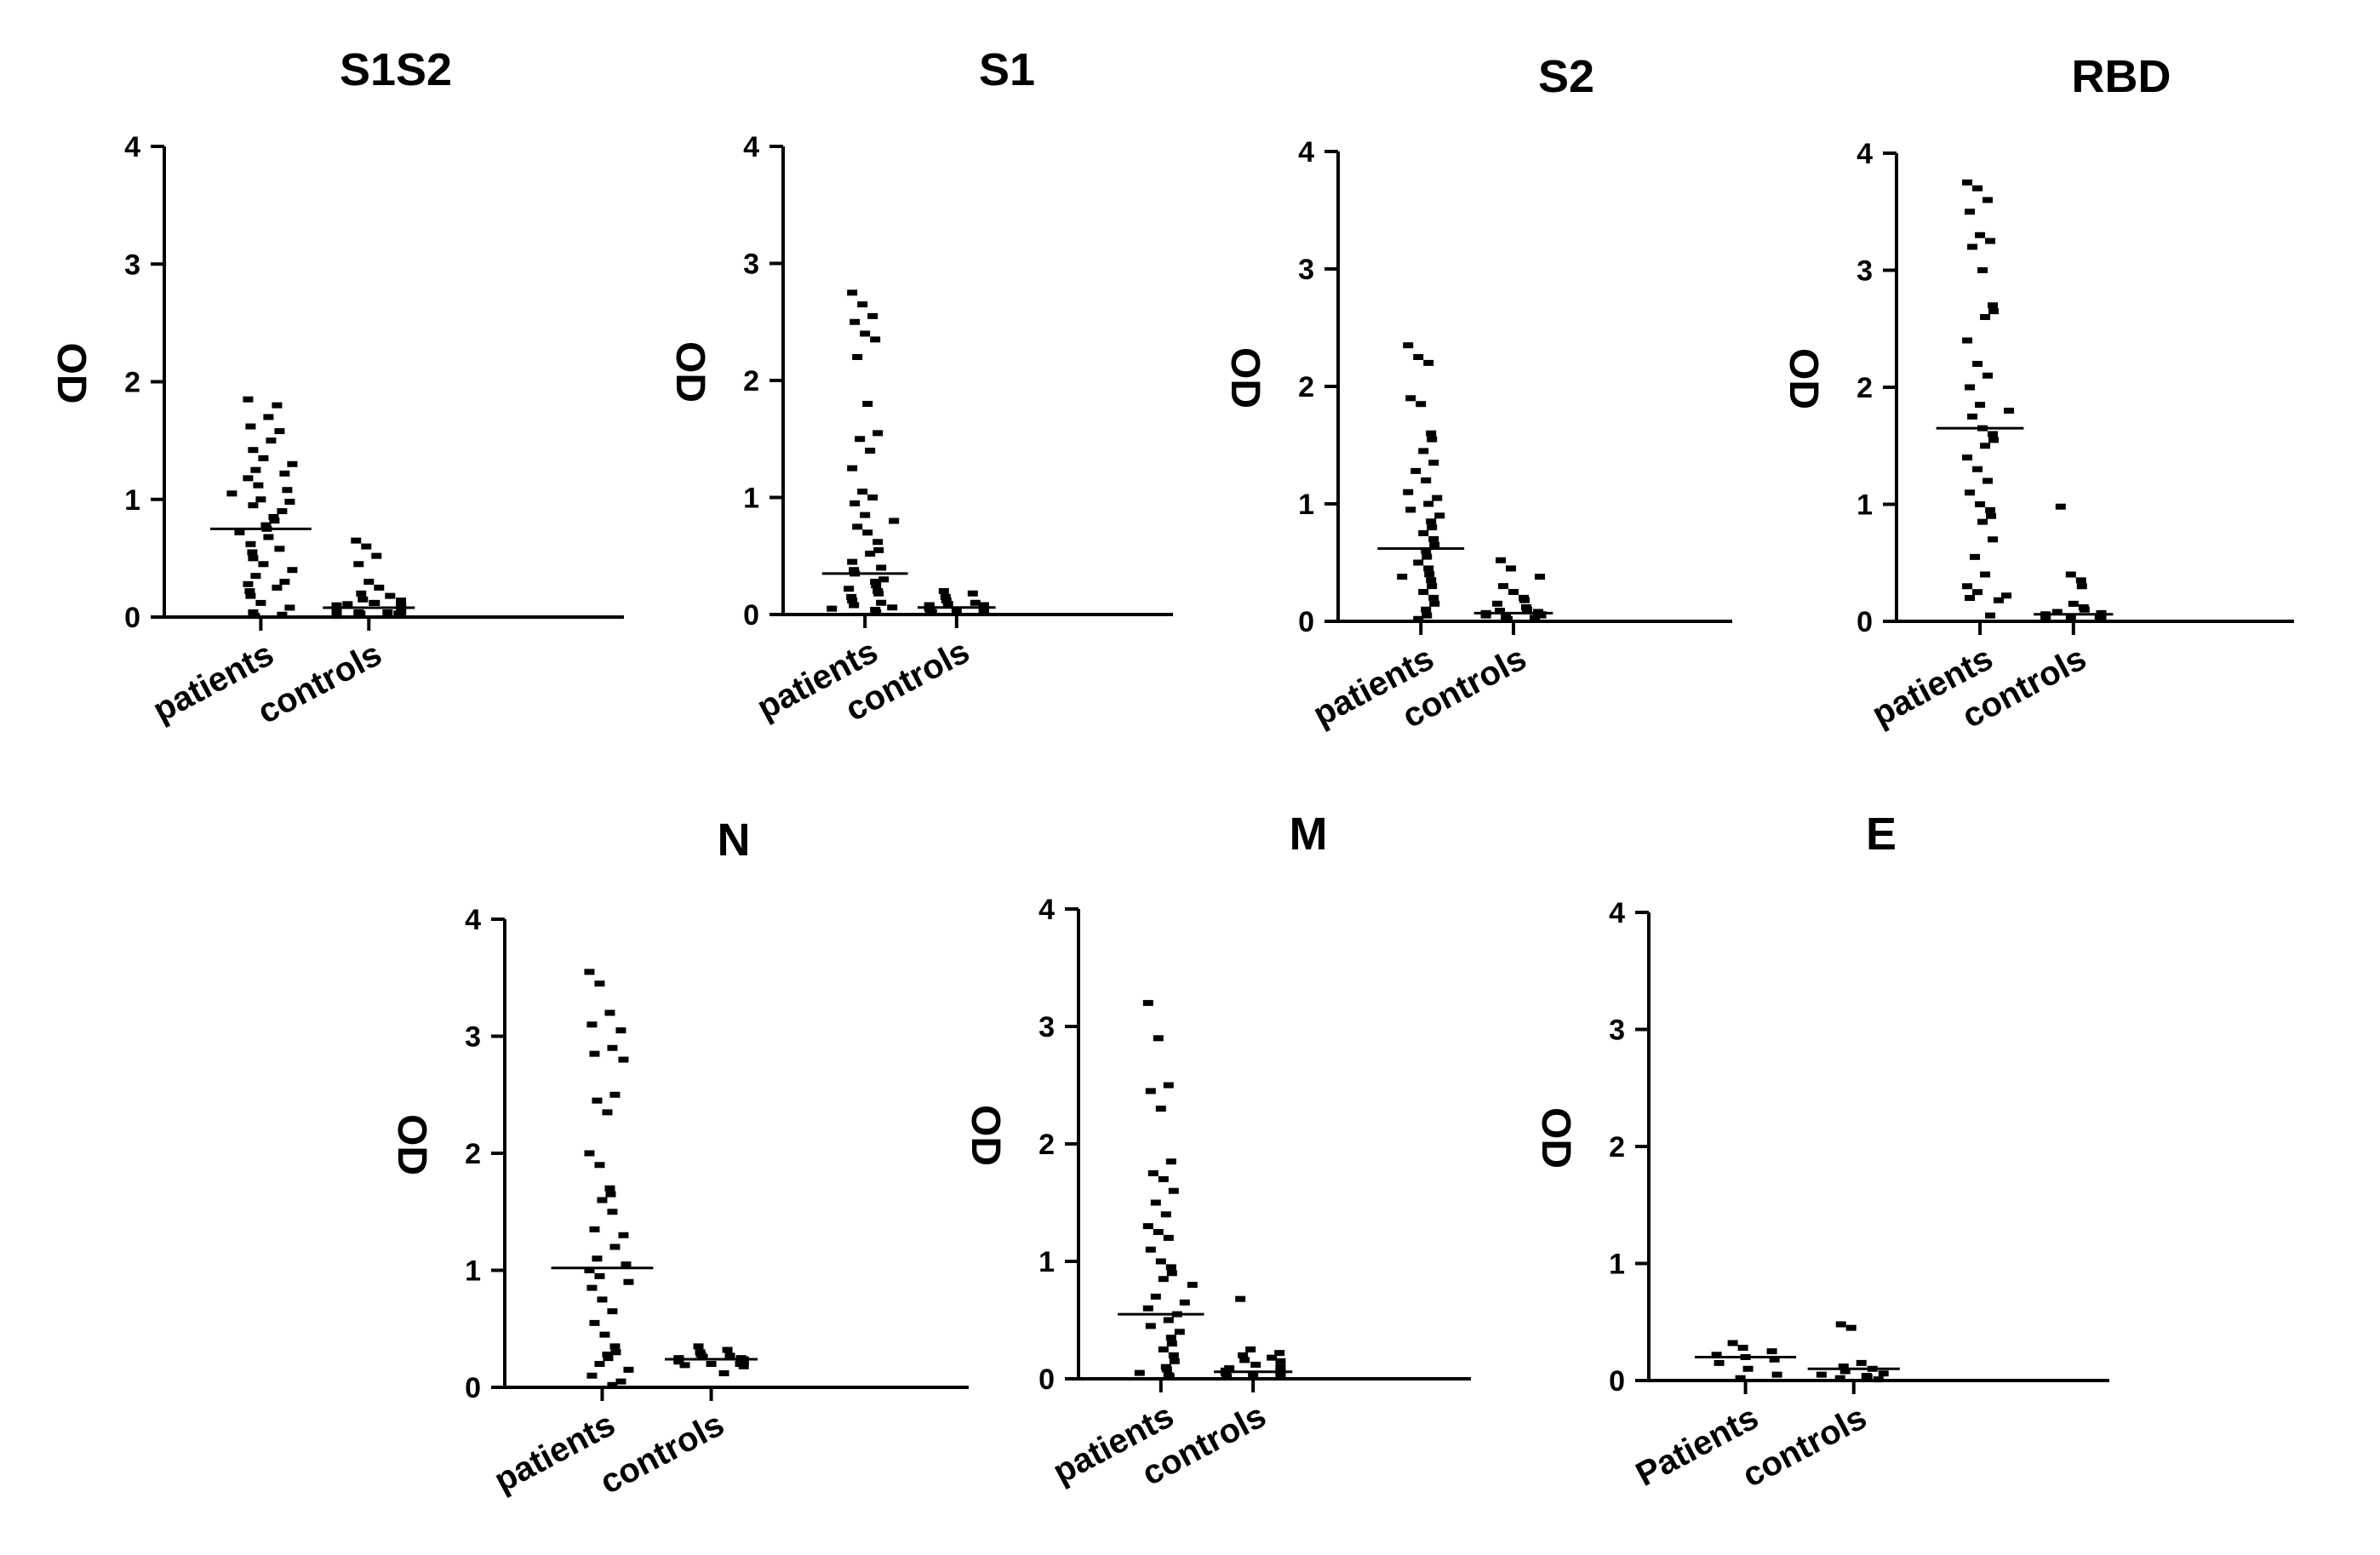  Describe the element at coordinates (1309, 834) in the screenshot. I see `panel-title: M` at that location.